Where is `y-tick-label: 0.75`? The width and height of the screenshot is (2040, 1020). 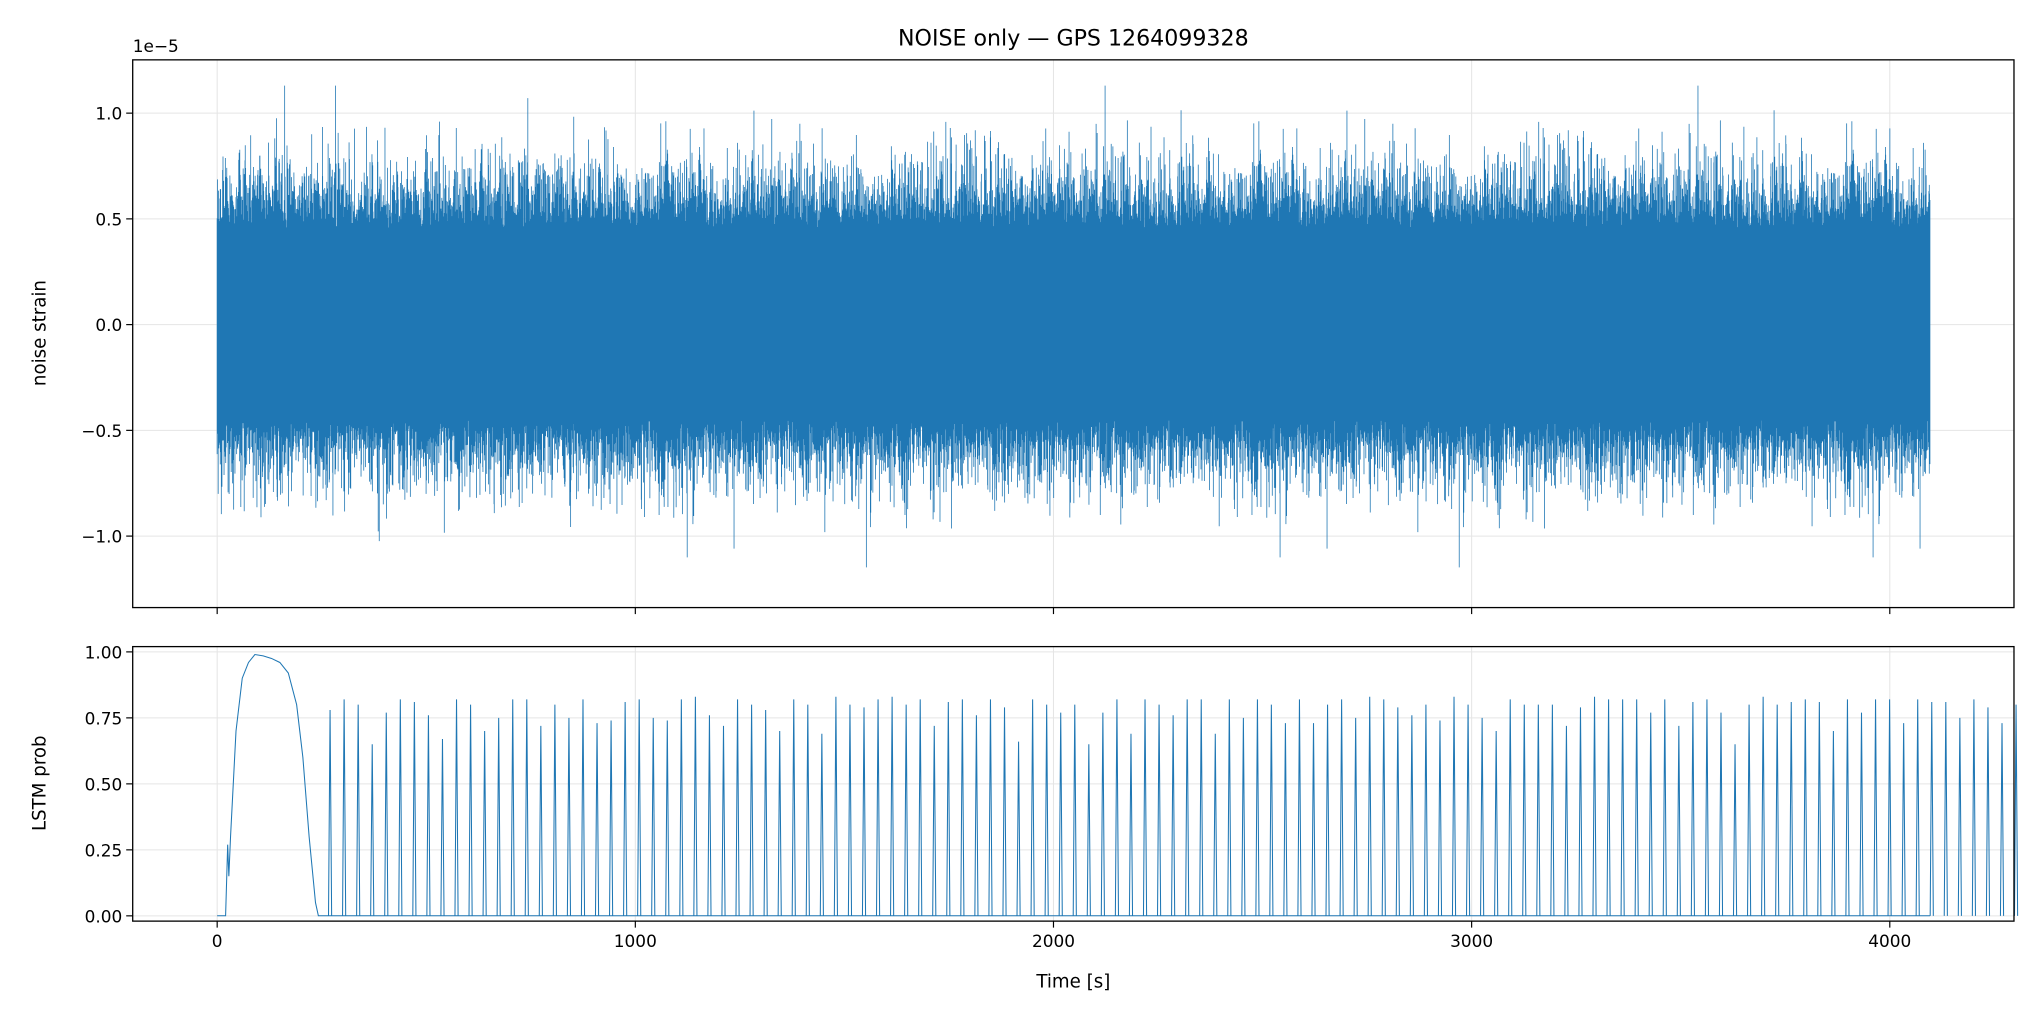 y-tick-label: 0.75 is located at coordinates (104, 718).